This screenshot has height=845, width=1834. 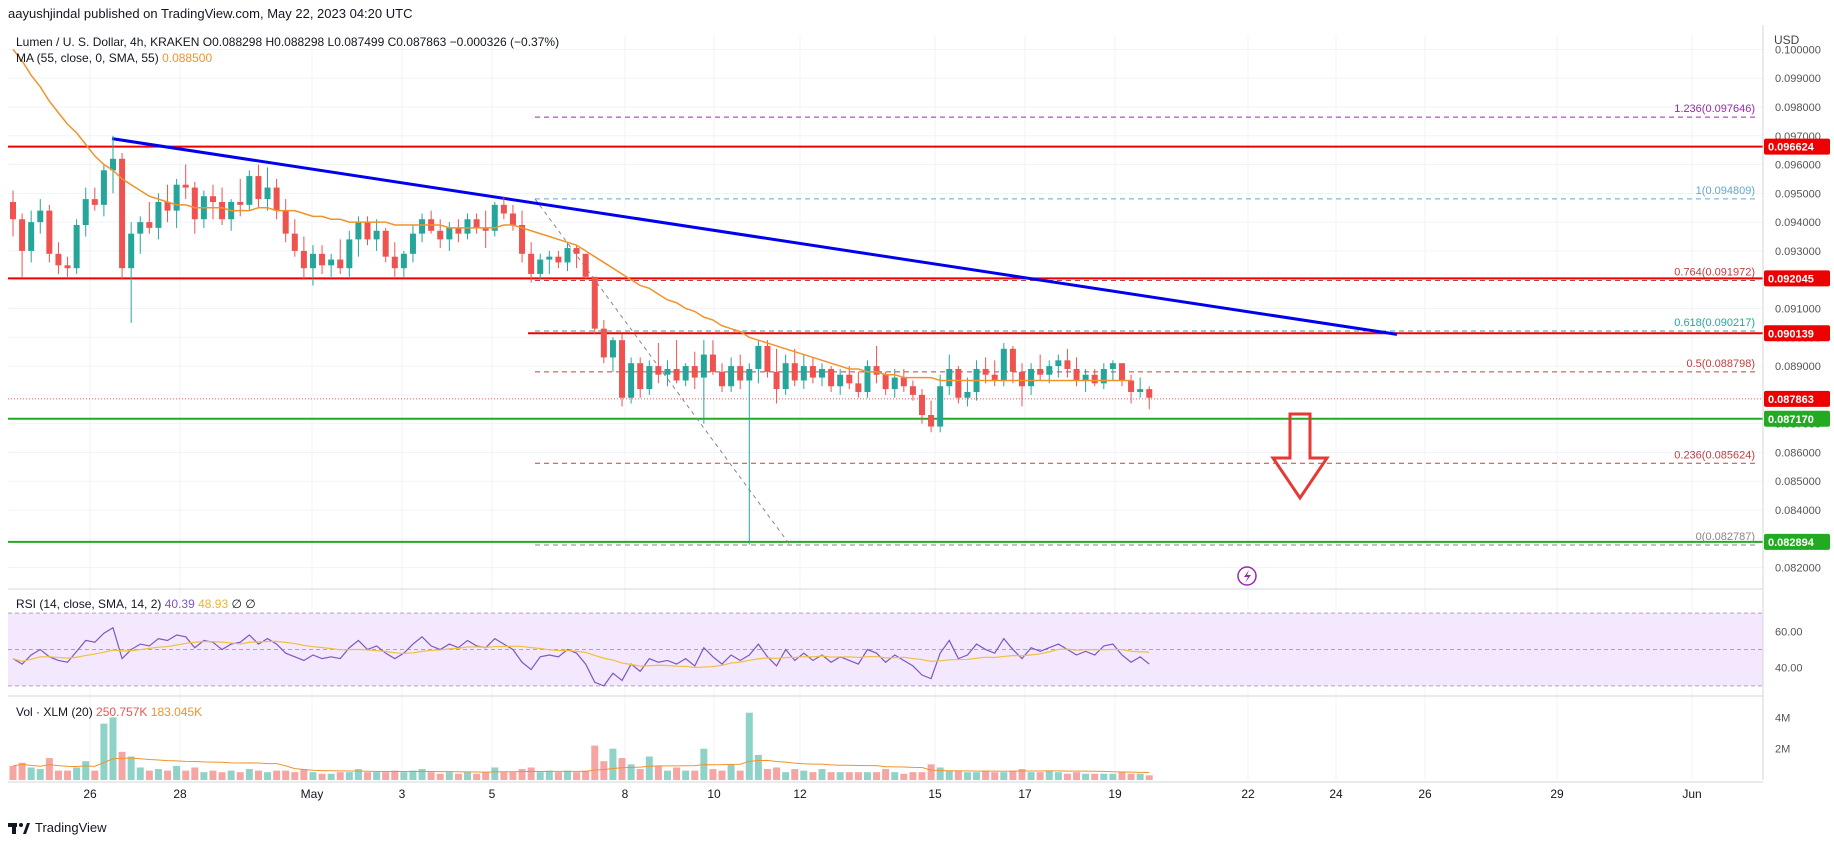 What do you see at coordinates (1248, 794) in the screenshot?
I see `time-tick-label: 22` at bounding box center [1248, 794].